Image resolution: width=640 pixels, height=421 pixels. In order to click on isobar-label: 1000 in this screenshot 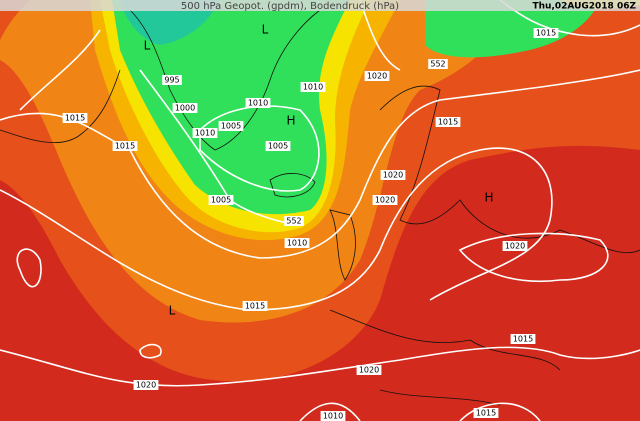, I will do `click(185, 108)`.